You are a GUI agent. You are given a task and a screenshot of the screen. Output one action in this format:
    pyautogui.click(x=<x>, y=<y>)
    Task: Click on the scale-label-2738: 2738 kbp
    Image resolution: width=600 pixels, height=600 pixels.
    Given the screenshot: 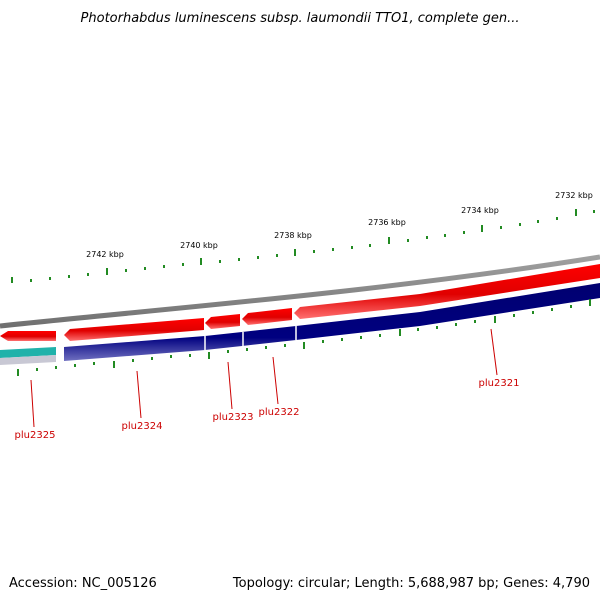 What is the action you would take?
    pyautogui.click(x=293, y=235)
    